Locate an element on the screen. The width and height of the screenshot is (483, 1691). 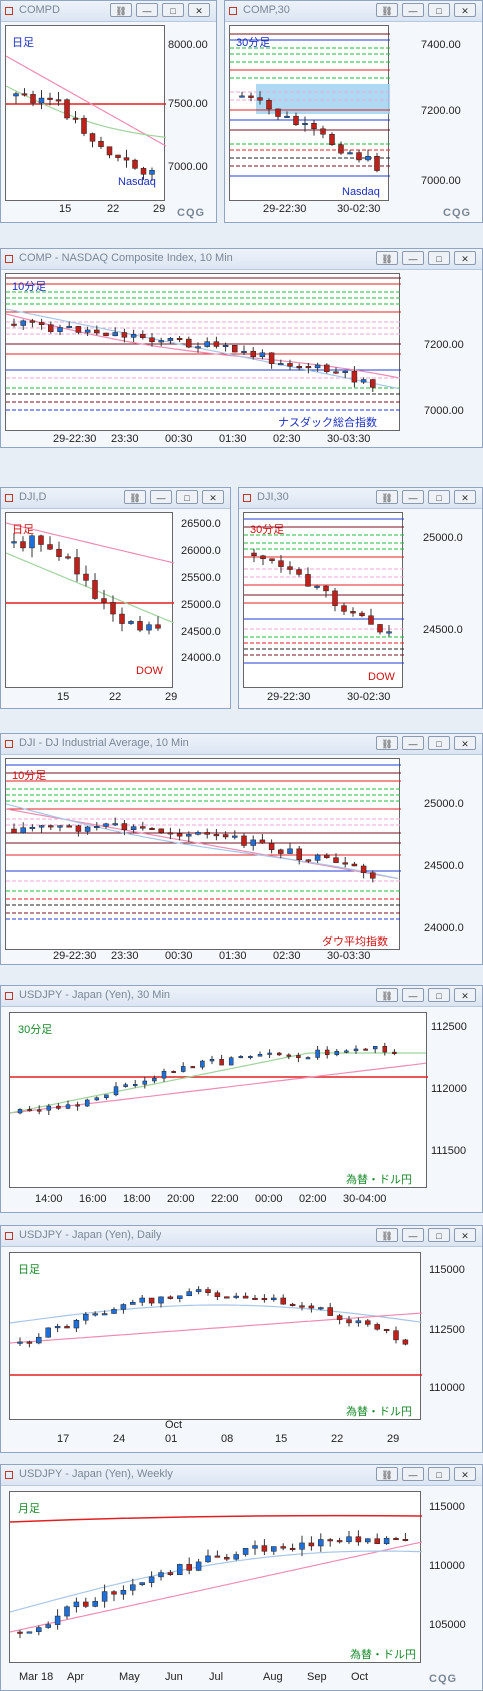
title-bar: DJI,30 ⛓ — □ ✕ is located at coordinates (360, 498).